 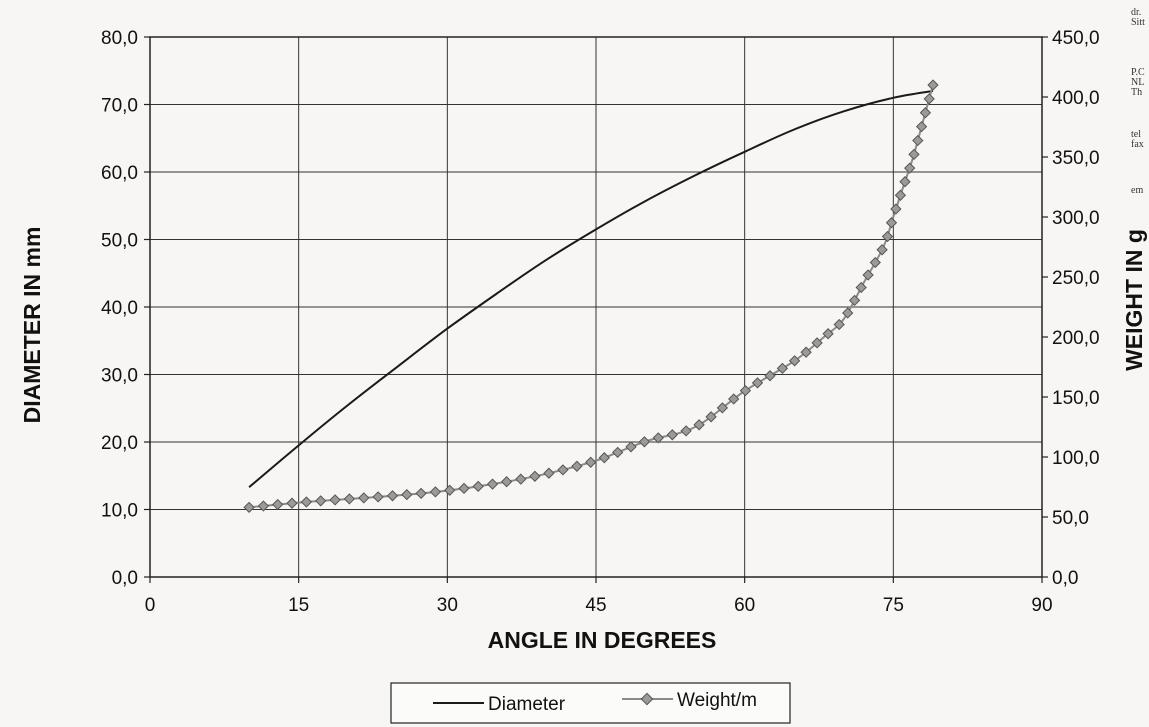 What do you see at coordinates (298, 605) in the screenshot?
I see `x-tick-label-15: 15` at bounding box center [298, 605].